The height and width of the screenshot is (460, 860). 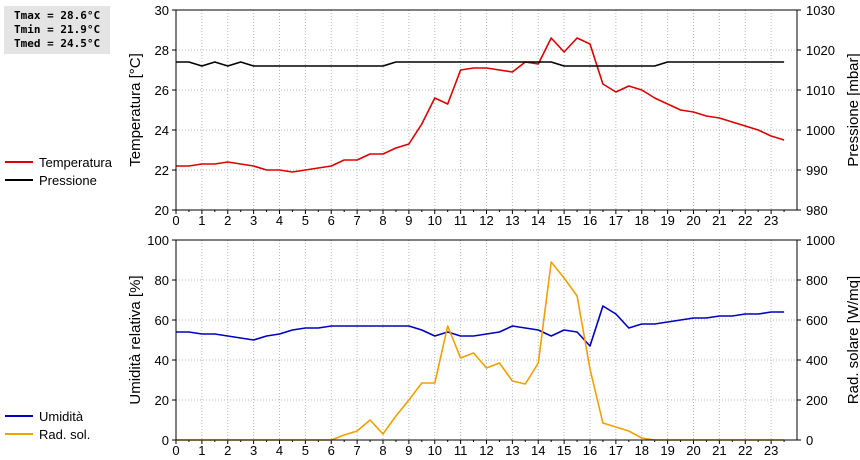 I want to click on chart2-ytick-right-label: 800, so click(x=817, y=280).